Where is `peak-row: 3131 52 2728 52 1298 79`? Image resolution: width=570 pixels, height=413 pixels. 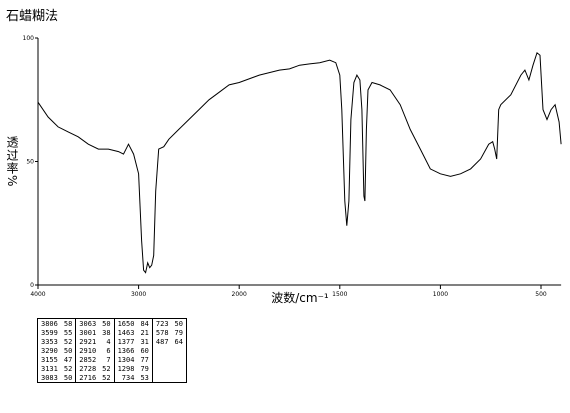
peak-row: 3131 52 2728 52 1298 79 is located at coordinates (112, 368).